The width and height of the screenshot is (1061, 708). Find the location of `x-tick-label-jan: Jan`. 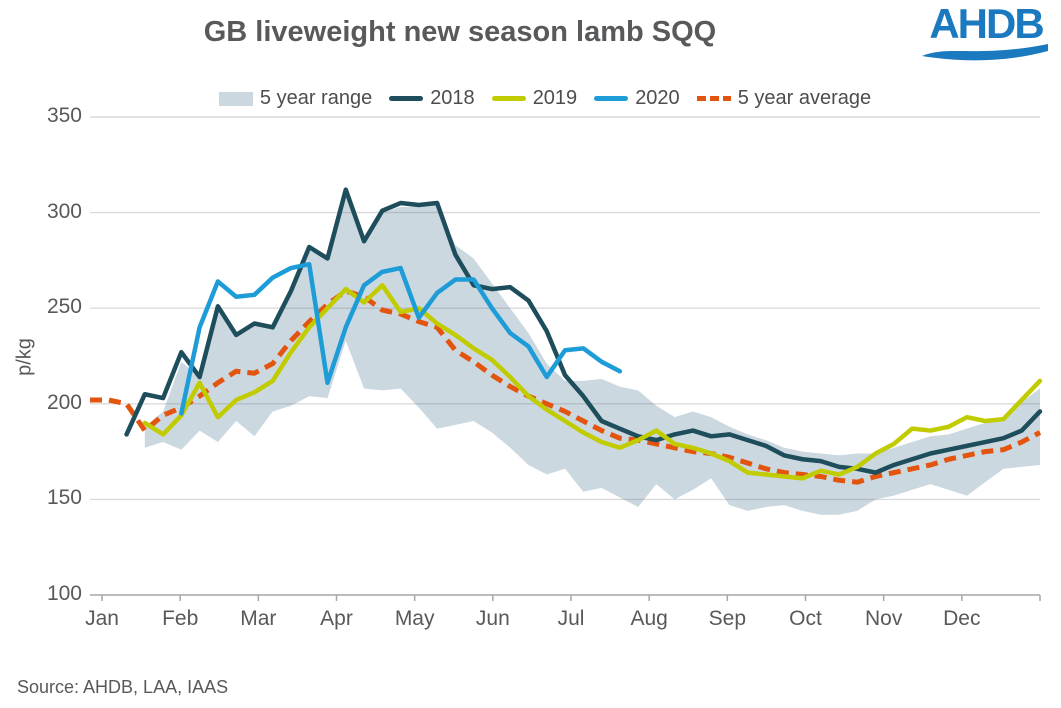

x-tick-label-jan: Jan is located at coordinates (102, 618).